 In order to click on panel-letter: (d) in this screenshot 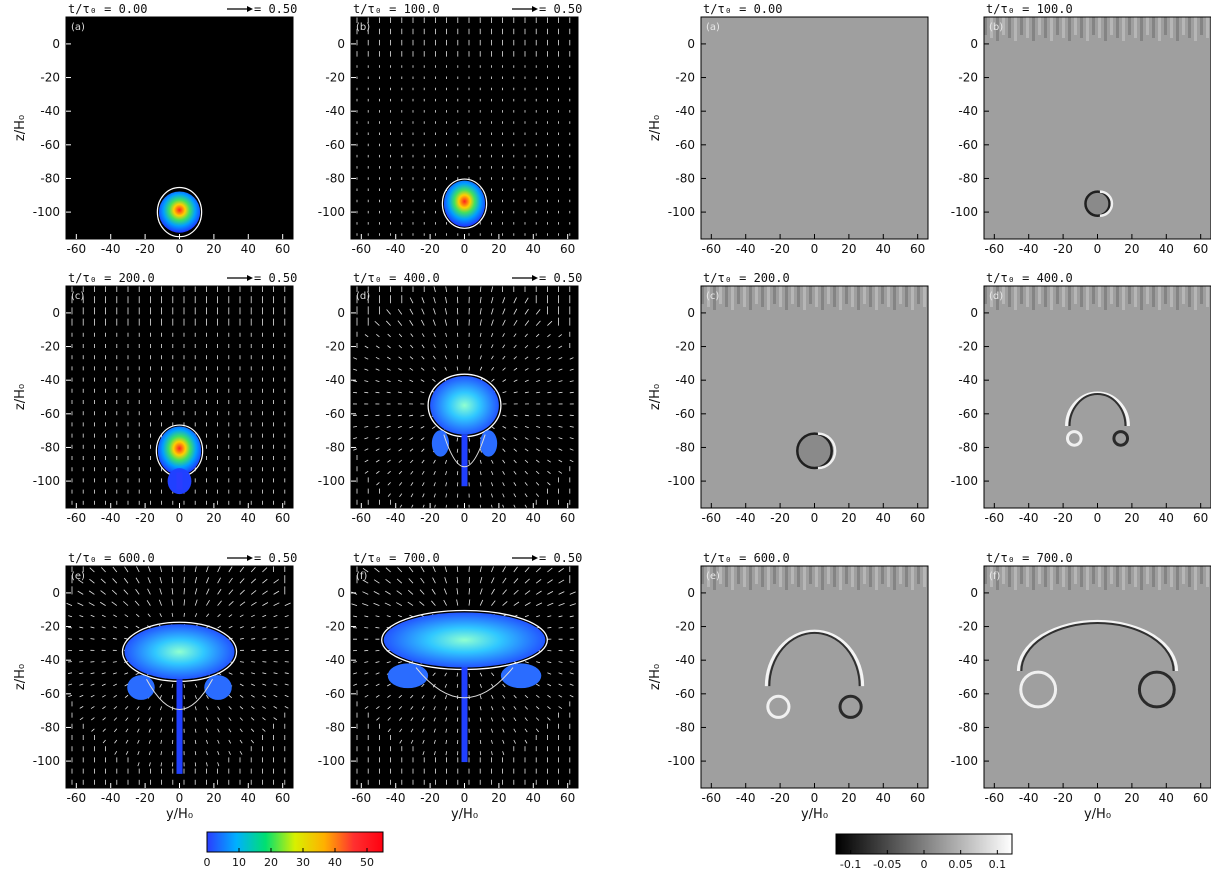, I will do `click(996, 296)`.